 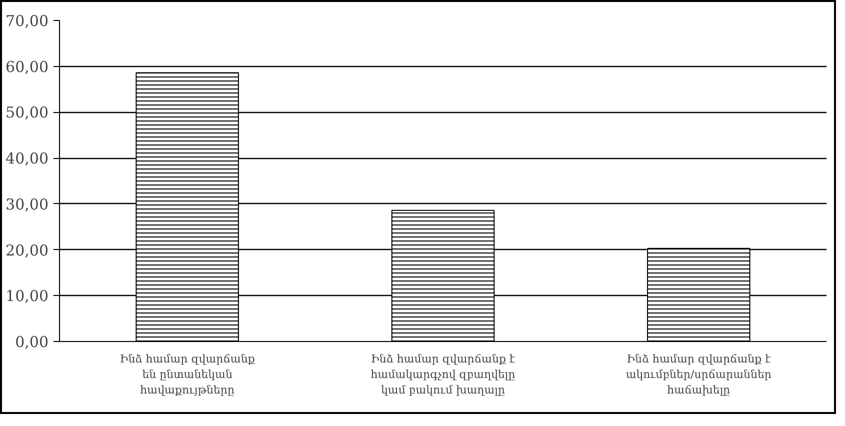 What do you see at coordinates (27, 296) in the screenshot?
I see `y-tick-label: 10,00` at bounding box center [27, 296].